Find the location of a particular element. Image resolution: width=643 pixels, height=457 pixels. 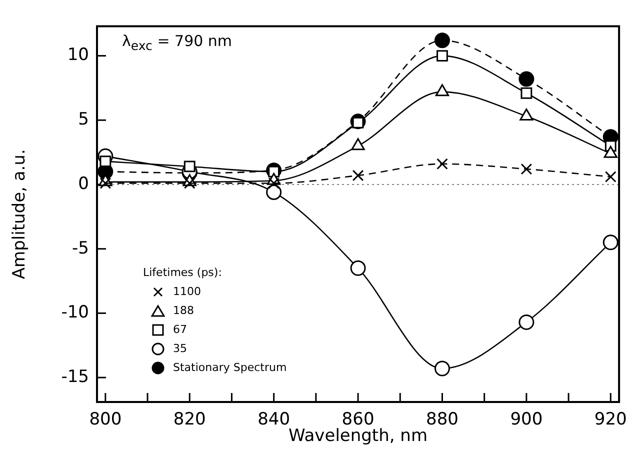

y-axis-title: Amplitude, a.u. is located at coordinates (20, 214).